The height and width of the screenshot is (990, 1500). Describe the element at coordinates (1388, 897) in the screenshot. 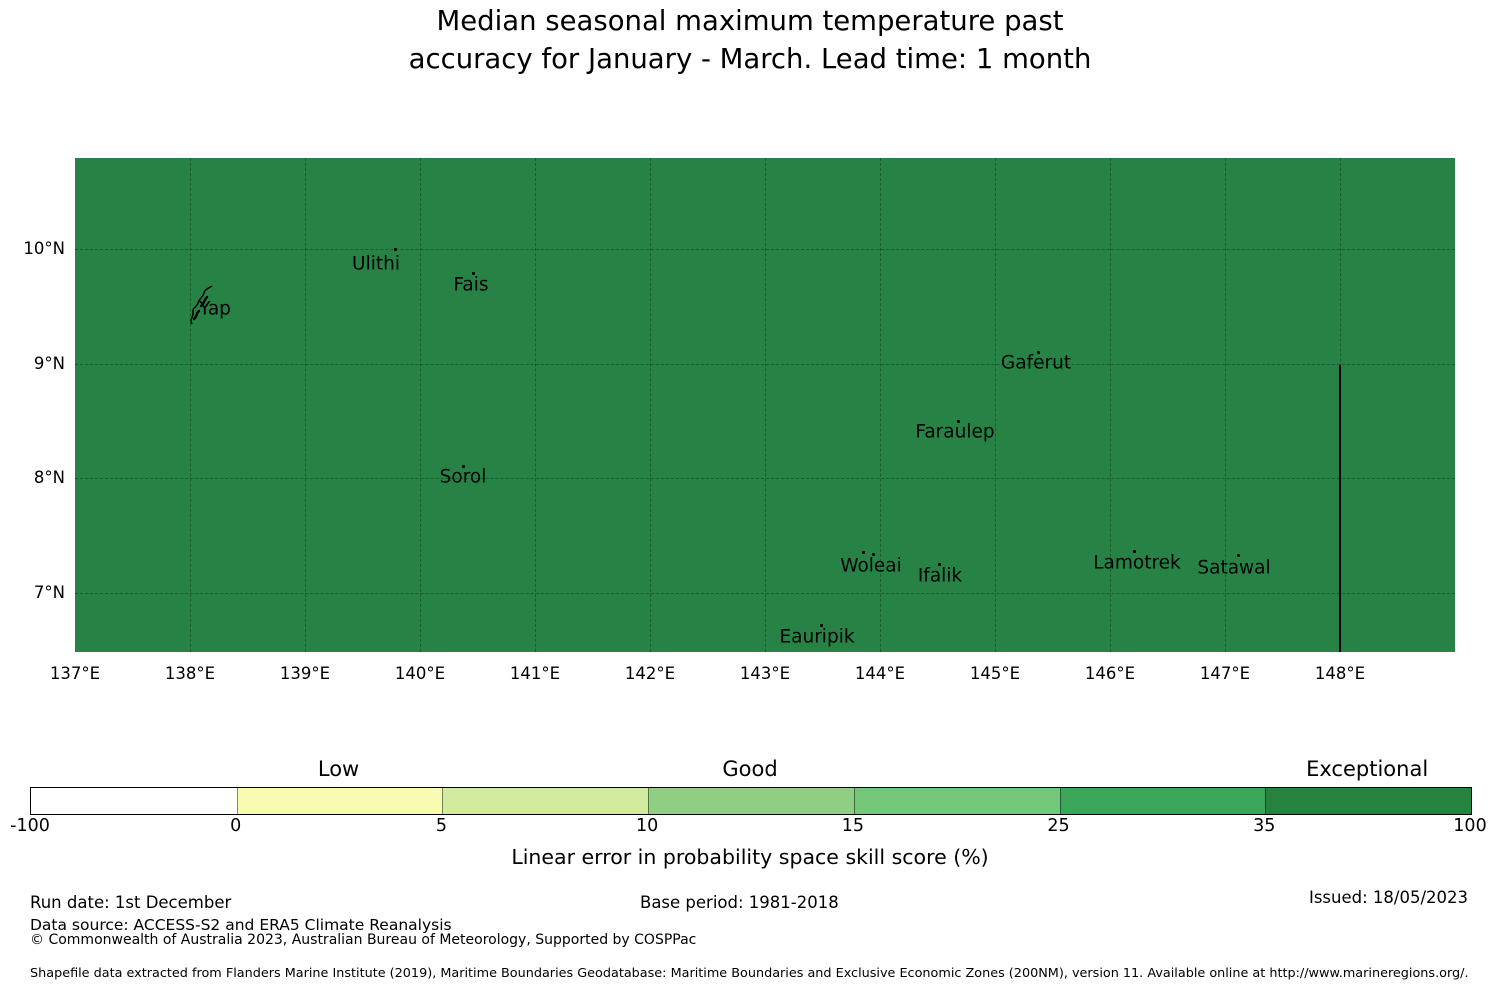

I see `issued-date-text: Issued: 18/05/2023` at that location.